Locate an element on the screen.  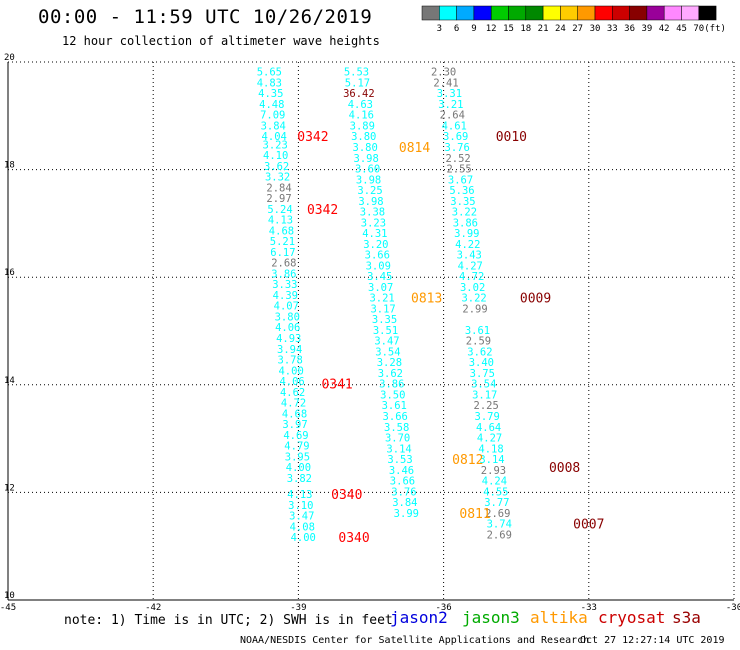
data-label: 2.52 is located at coordinates (457, 159).